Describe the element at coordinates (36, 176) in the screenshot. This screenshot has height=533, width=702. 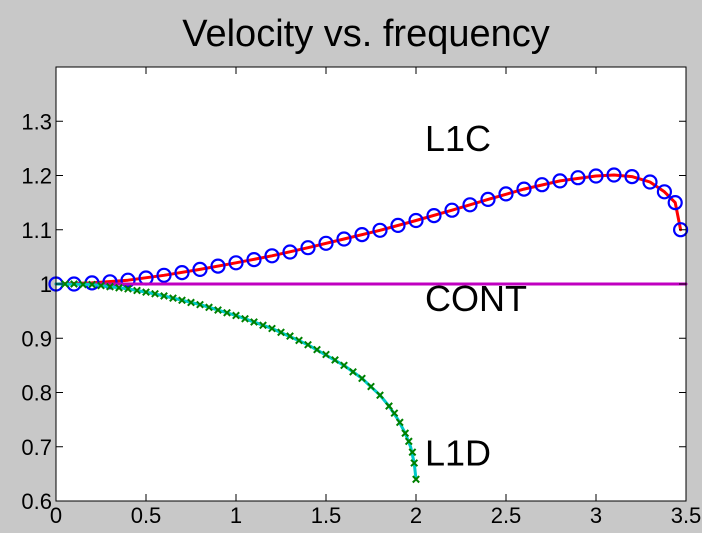
I see `y-tick-label: 1.2` at that location.